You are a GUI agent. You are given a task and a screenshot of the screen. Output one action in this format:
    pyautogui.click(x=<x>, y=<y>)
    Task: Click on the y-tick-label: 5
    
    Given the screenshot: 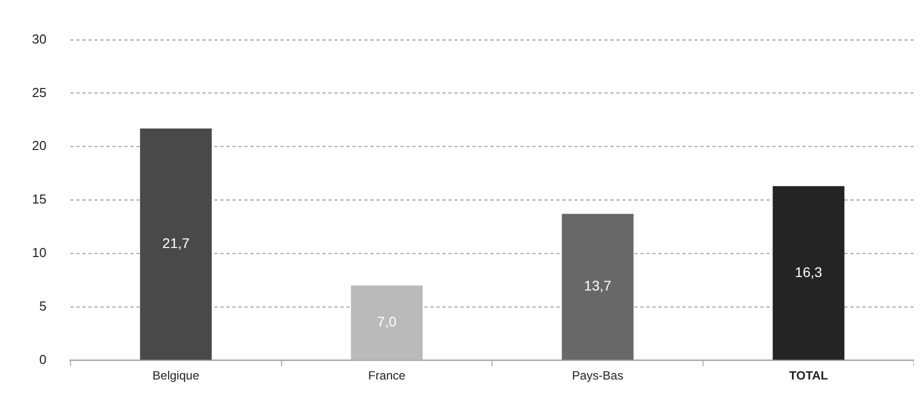 What is the action you would take?
    pyautogui.click(x=42, y=306)
    